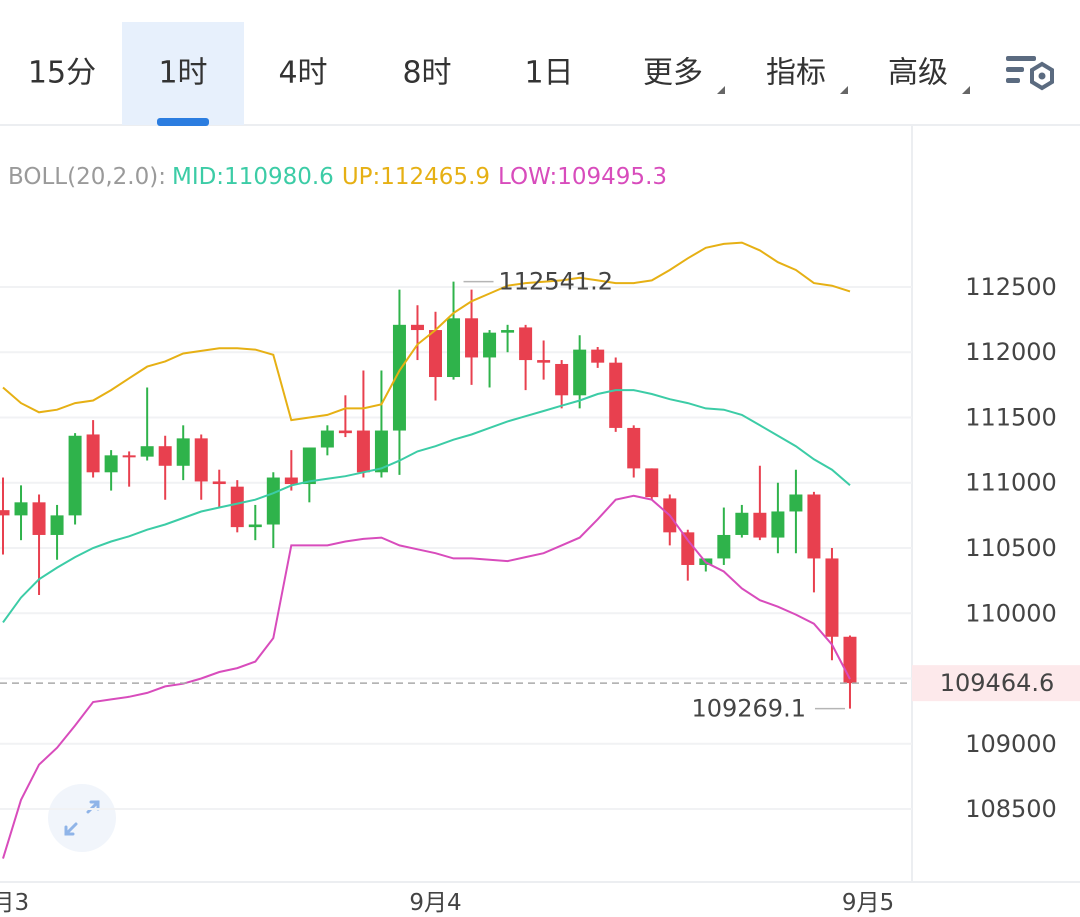  I want to click on active-tab-bg, so click(183, 73).